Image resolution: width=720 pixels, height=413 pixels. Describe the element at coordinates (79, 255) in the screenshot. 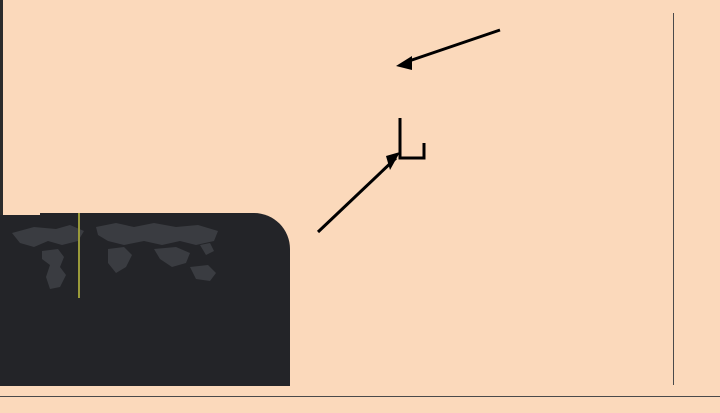

I see `day-night-divider` at that location.